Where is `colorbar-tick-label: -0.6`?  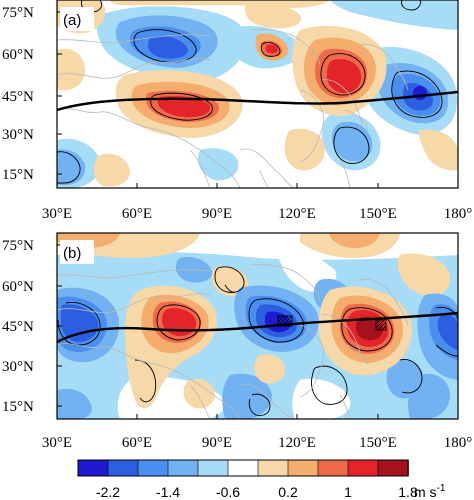
colorbar-tick-label: -0.6 is located at coordinates (228, 492).